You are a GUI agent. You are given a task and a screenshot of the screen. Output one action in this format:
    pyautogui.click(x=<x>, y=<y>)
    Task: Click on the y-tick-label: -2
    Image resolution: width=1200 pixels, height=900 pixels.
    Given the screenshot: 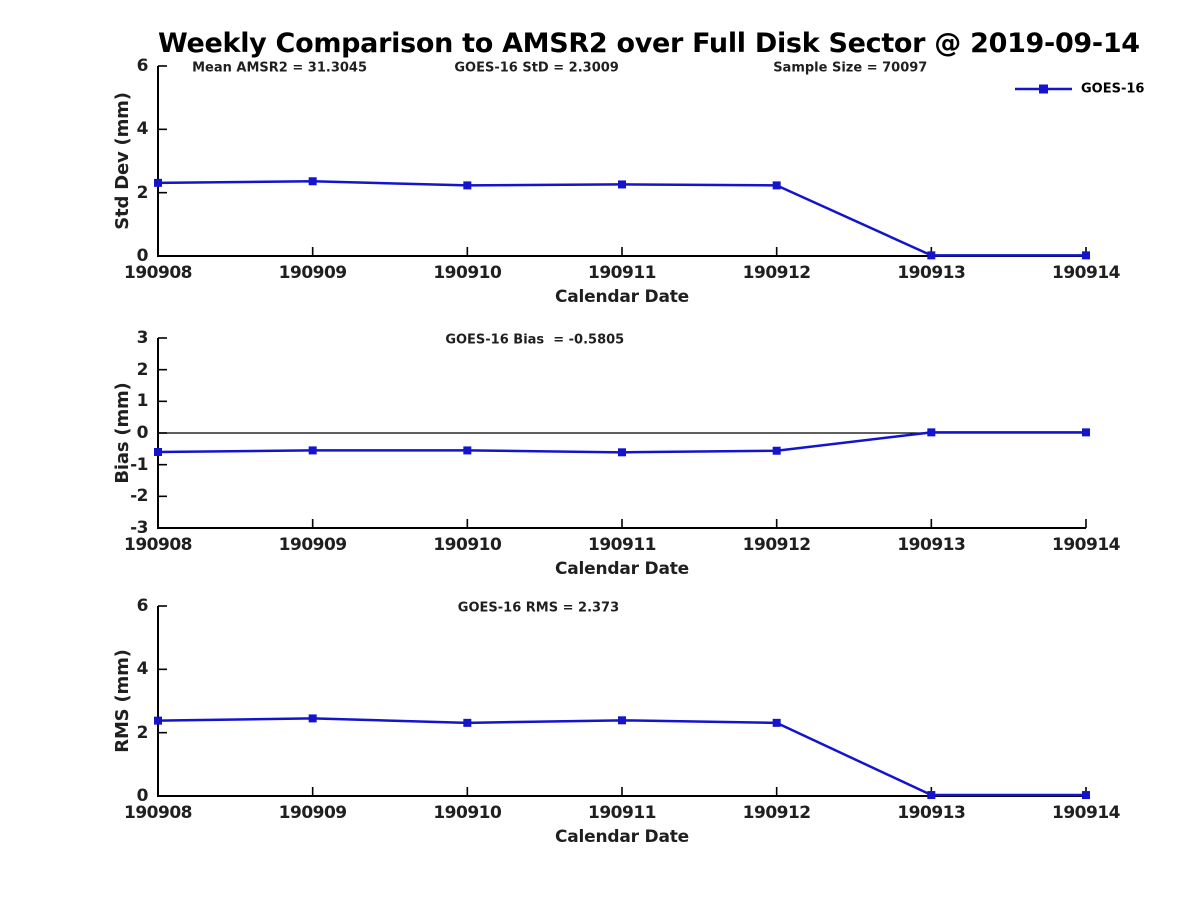 What is the action you would take?
    pyautogui.click(x=139, y=496)
    